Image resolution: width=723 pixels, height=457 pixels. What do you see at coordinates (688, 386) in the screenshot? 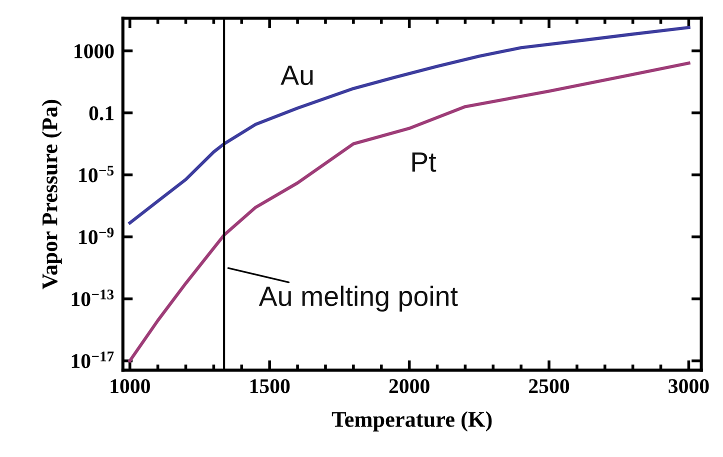
I see `x-tick-label: 3000` at bounding box center [688, 386].